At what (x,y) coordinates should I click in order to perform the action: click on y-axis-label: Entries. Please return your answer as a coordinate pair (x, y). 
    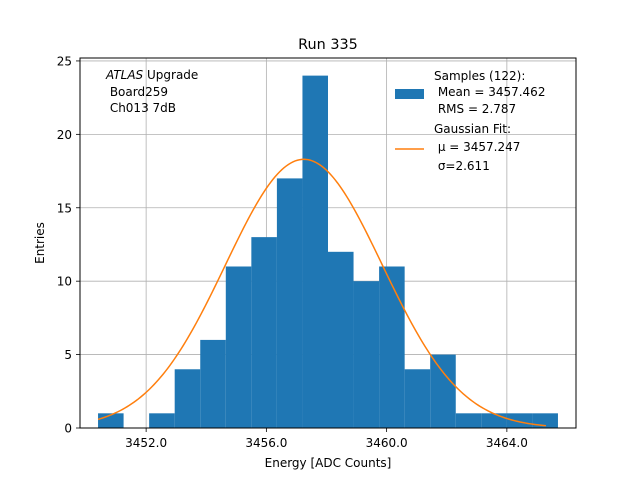
    Looking at the image, I should click on (40, 243).